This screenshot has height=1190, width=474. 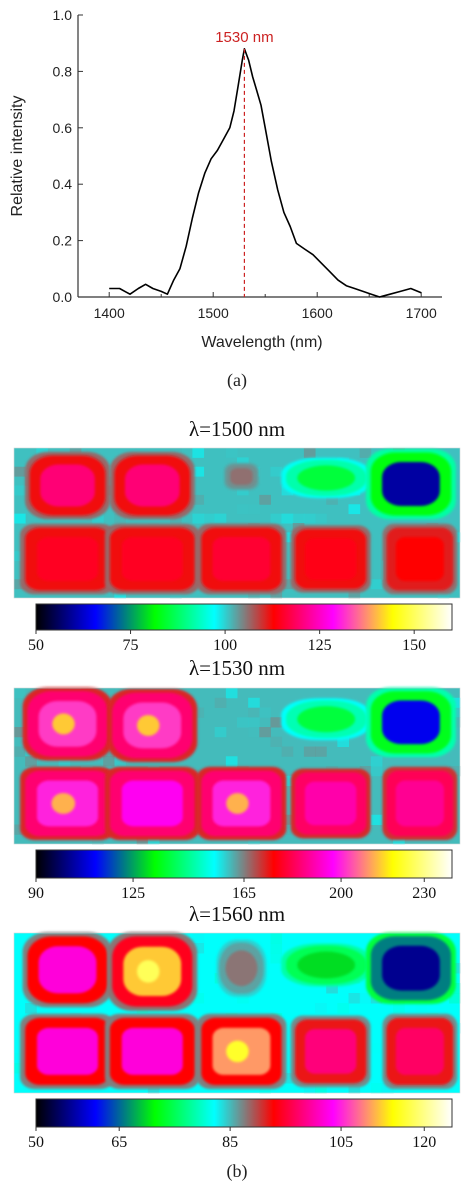 I want to click on heatmap-title: λ=1560 nm, so click(x=237, y=914).